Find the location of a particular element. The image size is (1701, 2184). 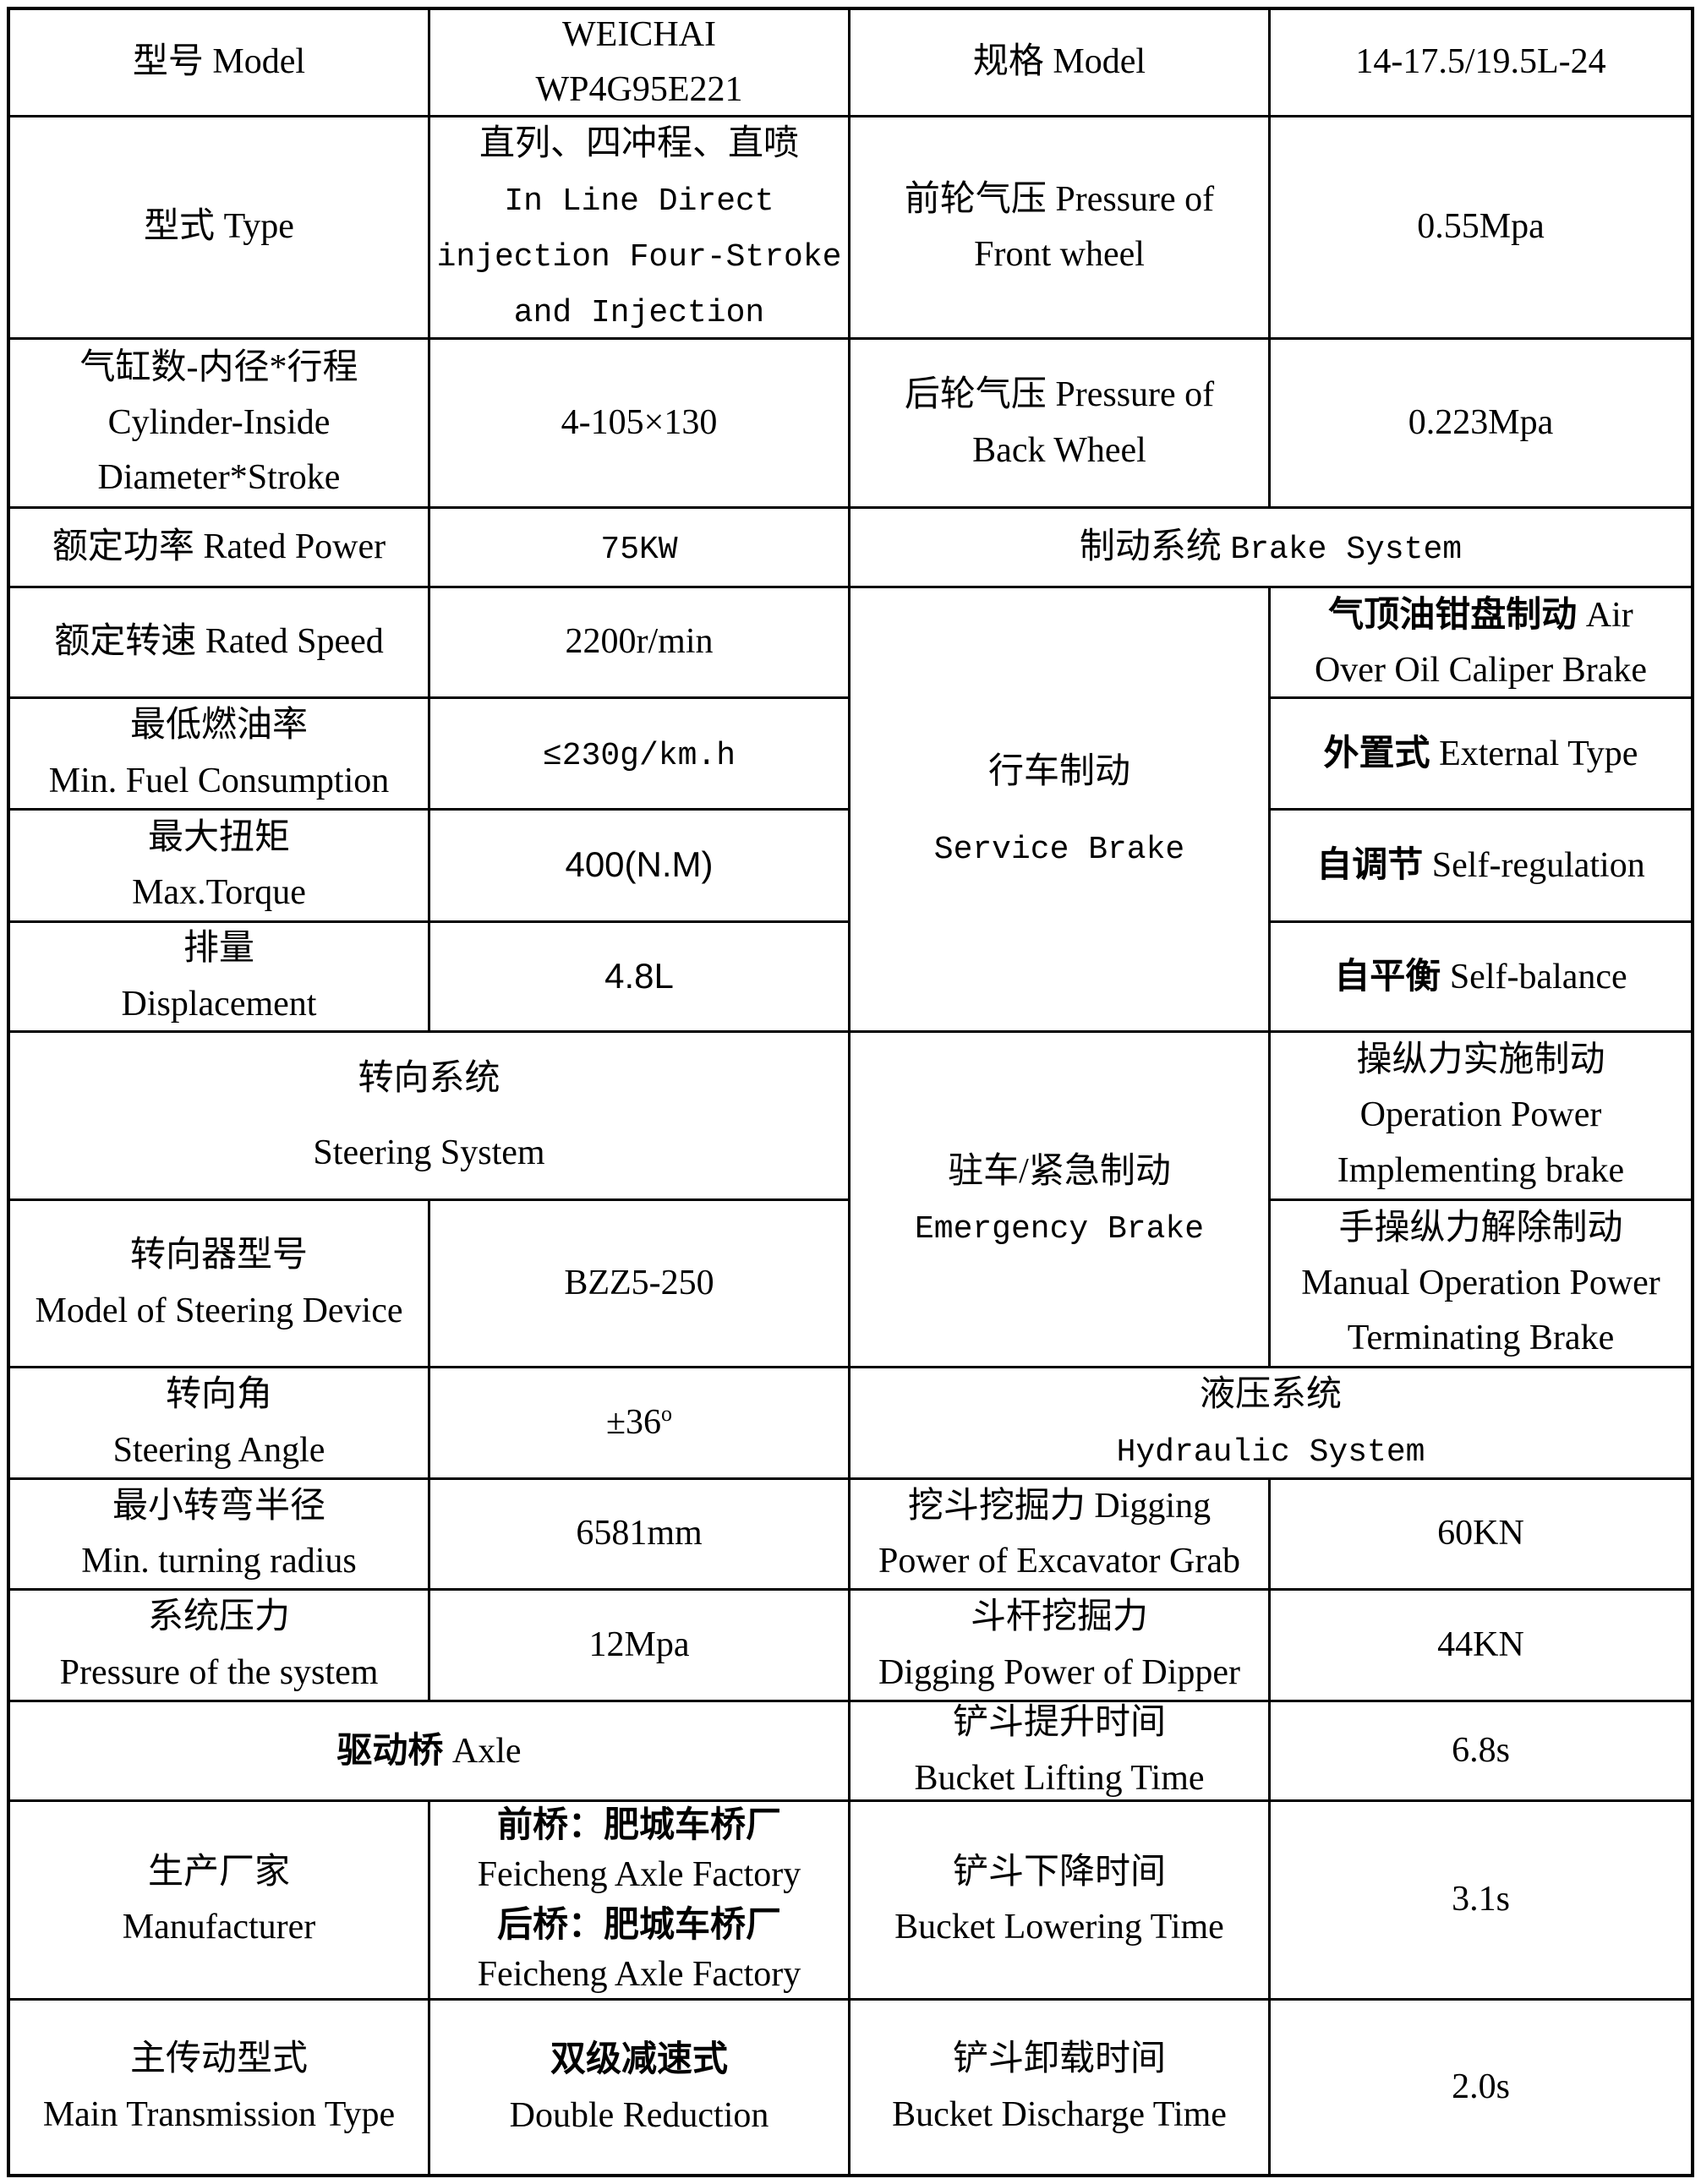

value-line: In Line Direct is located at coordinates (639, 199).